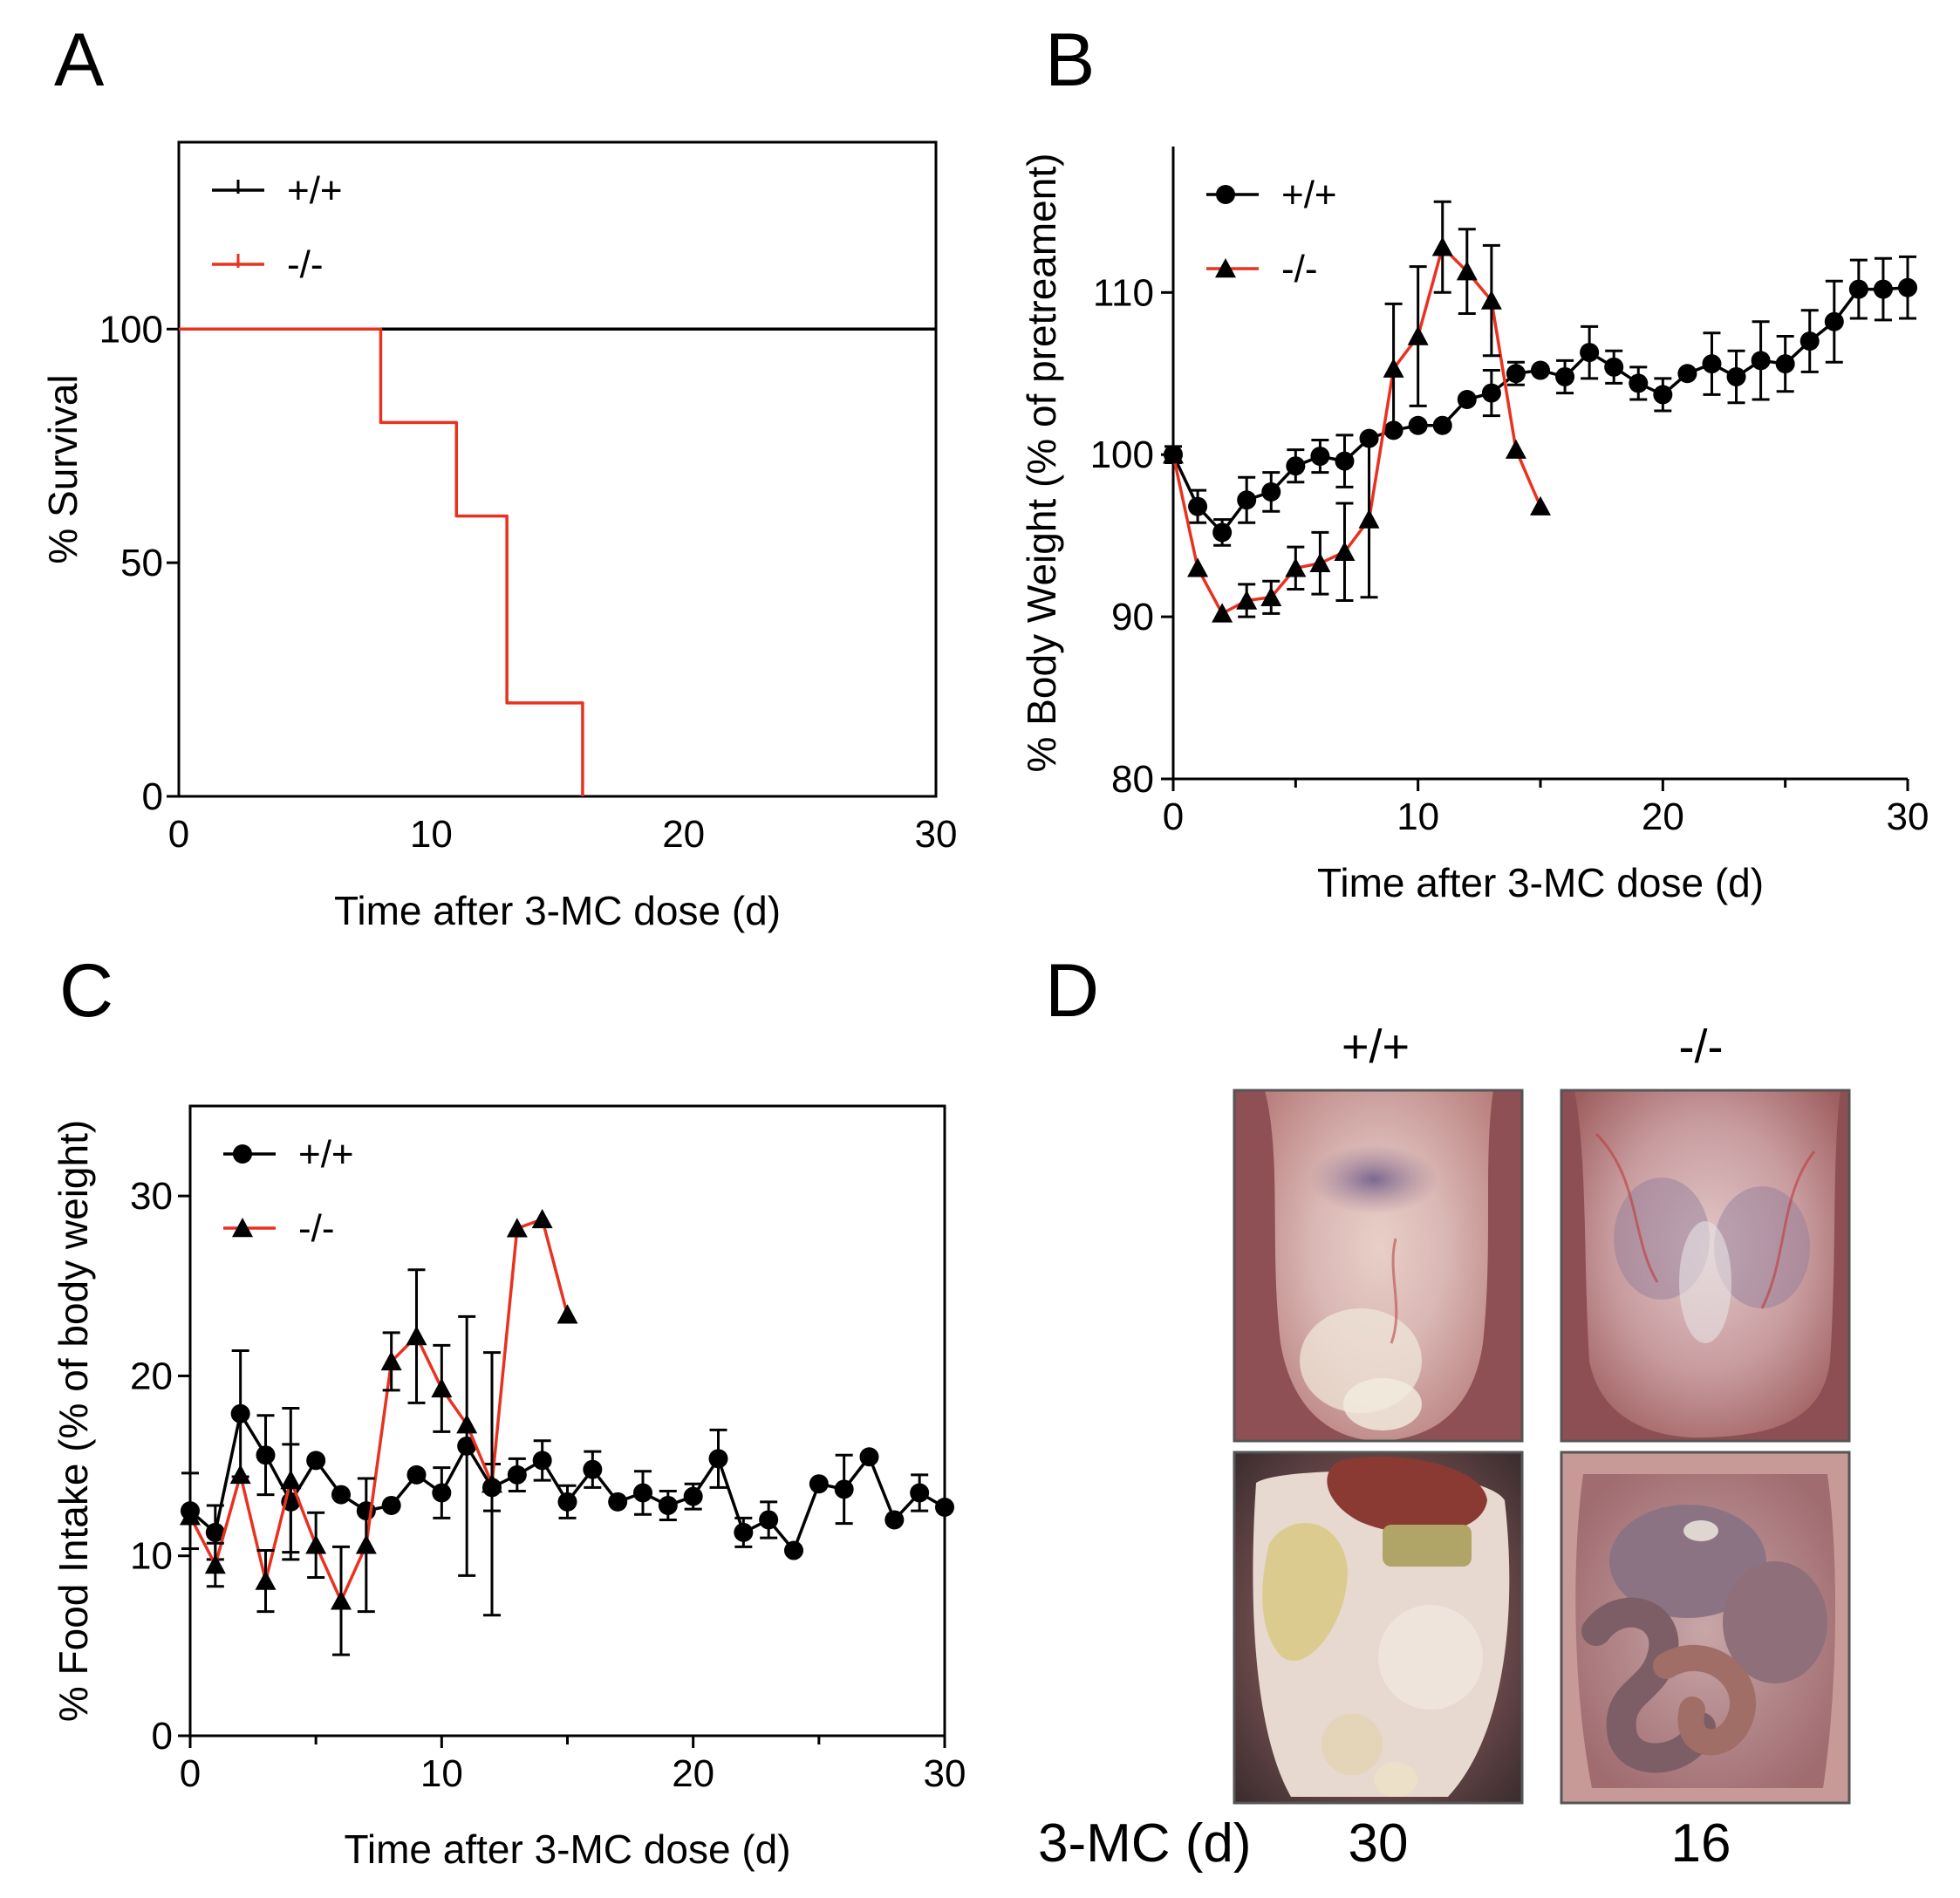  Describe the element at coordinates (557, 910) in the screenshot. I see `chart-a-xlabel: Time after 3-MC dose (d)` at that location.